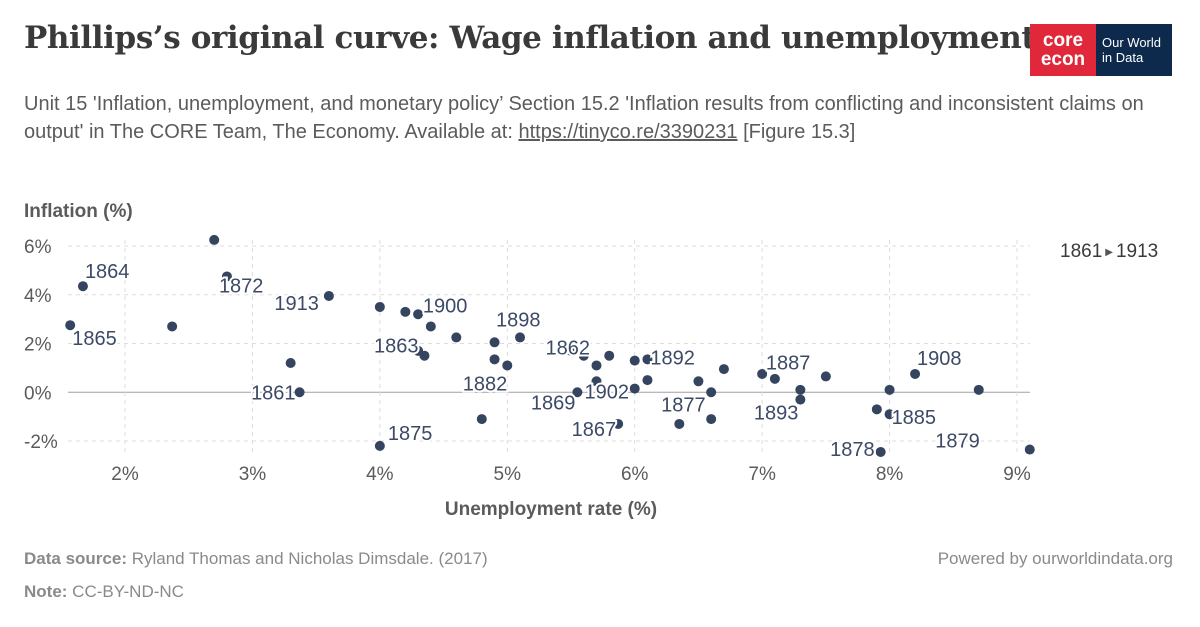  I want to click on data-label: 1863, so click(396, 347).